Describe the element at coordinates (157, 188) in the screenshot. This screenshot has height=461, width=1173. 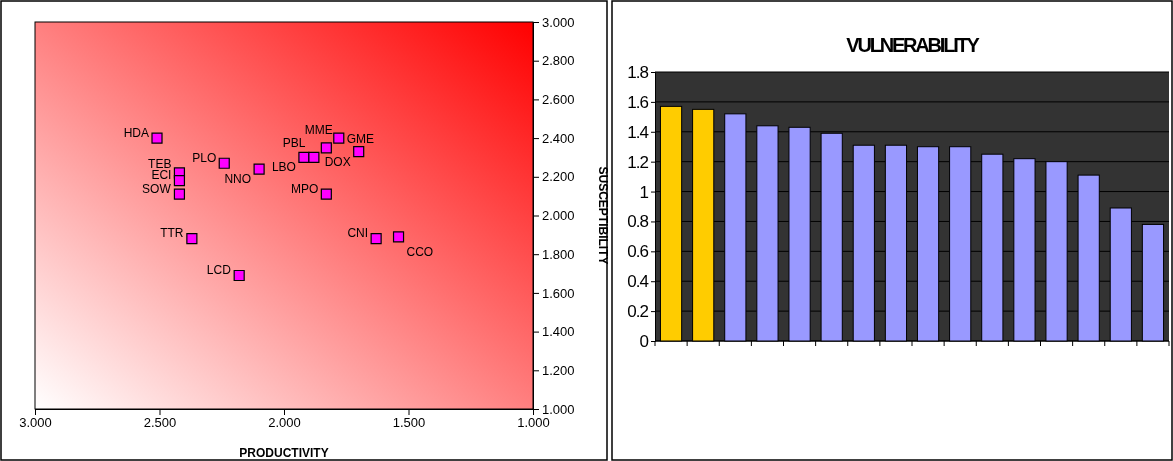
I see `annotation: SOW` at that location.